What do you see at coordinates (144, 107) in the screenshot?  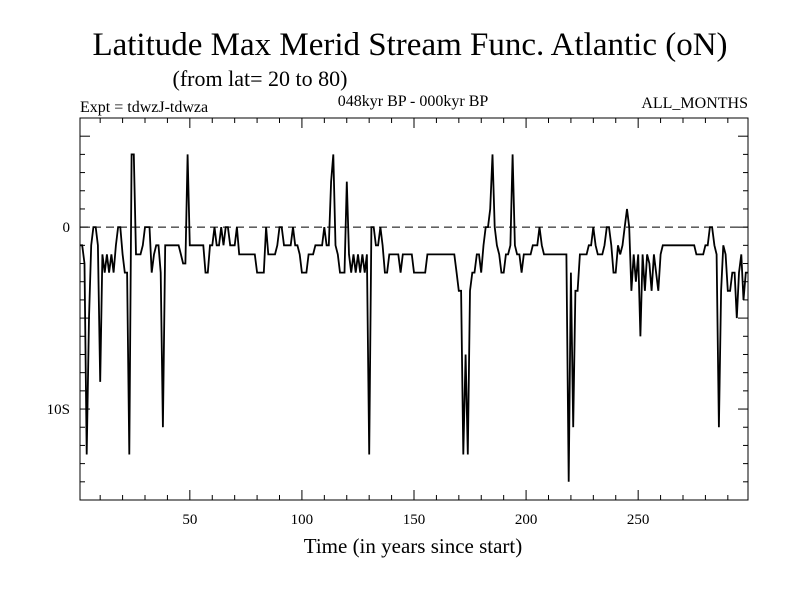 I see `experiment-label: Expt = tdwzJ-tdwza` at bounding box center [144, 107].